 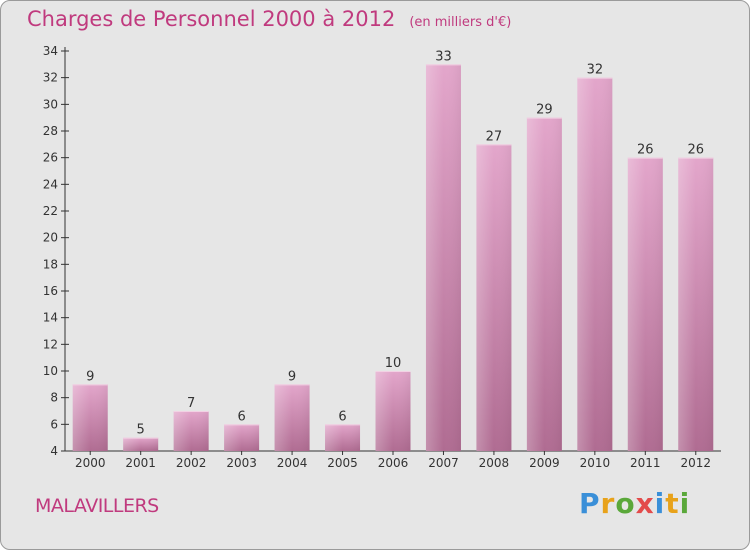 I want to click on bar-value-label: 33, so click(x=443, y=56).